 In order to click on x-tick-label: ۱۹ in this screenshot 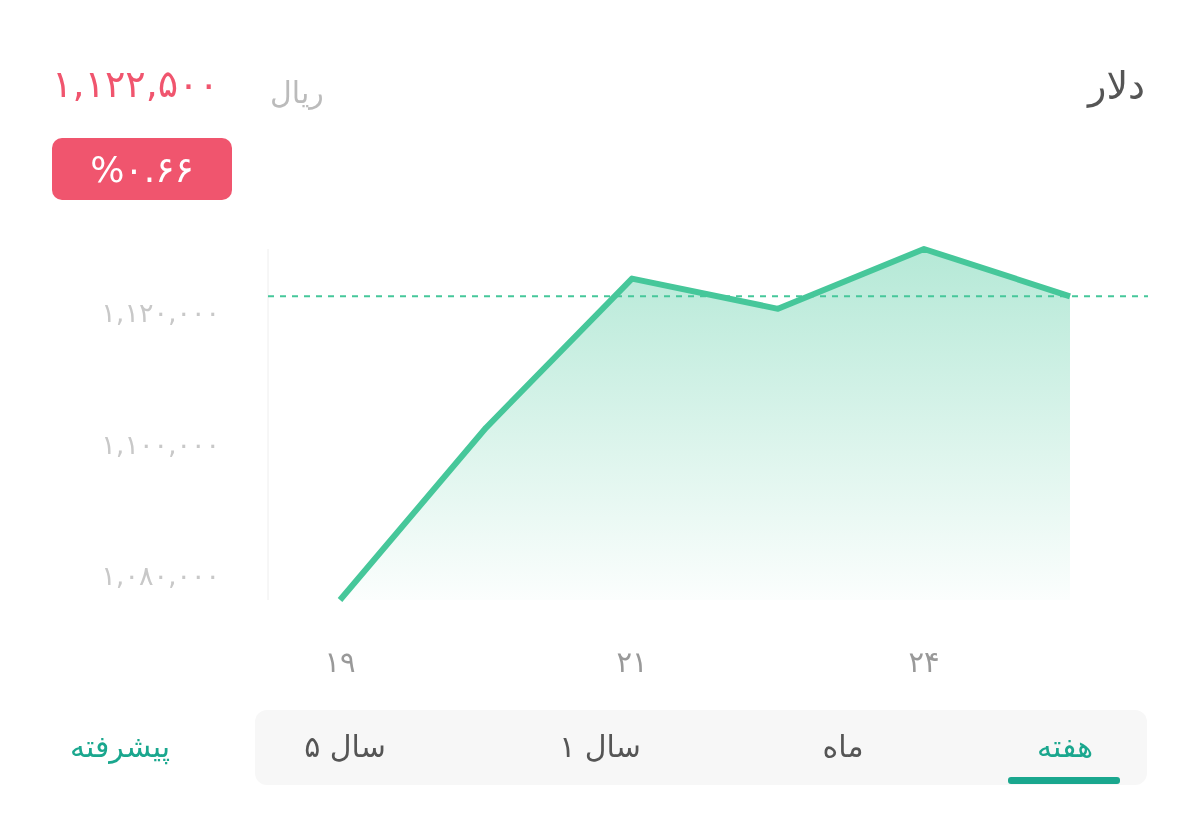, I will do `click(340, 662)`.